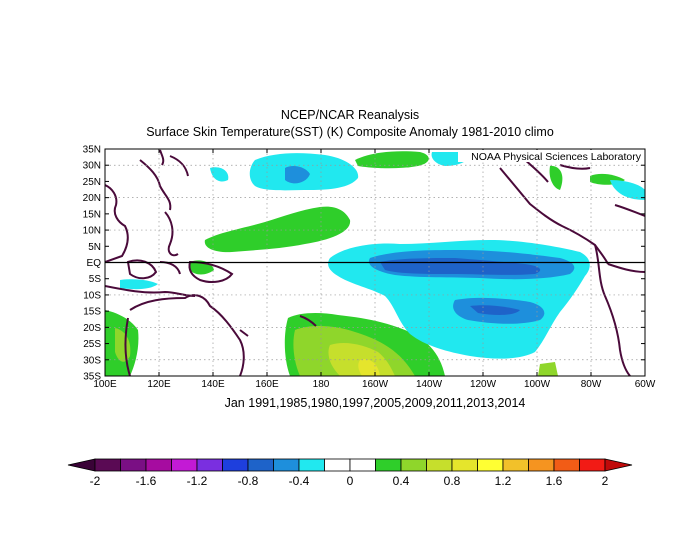  What do you see at coordinates (605, 481) in the screenshot?
I see `colorbar-label: 2` at bounding box center [605, 481].